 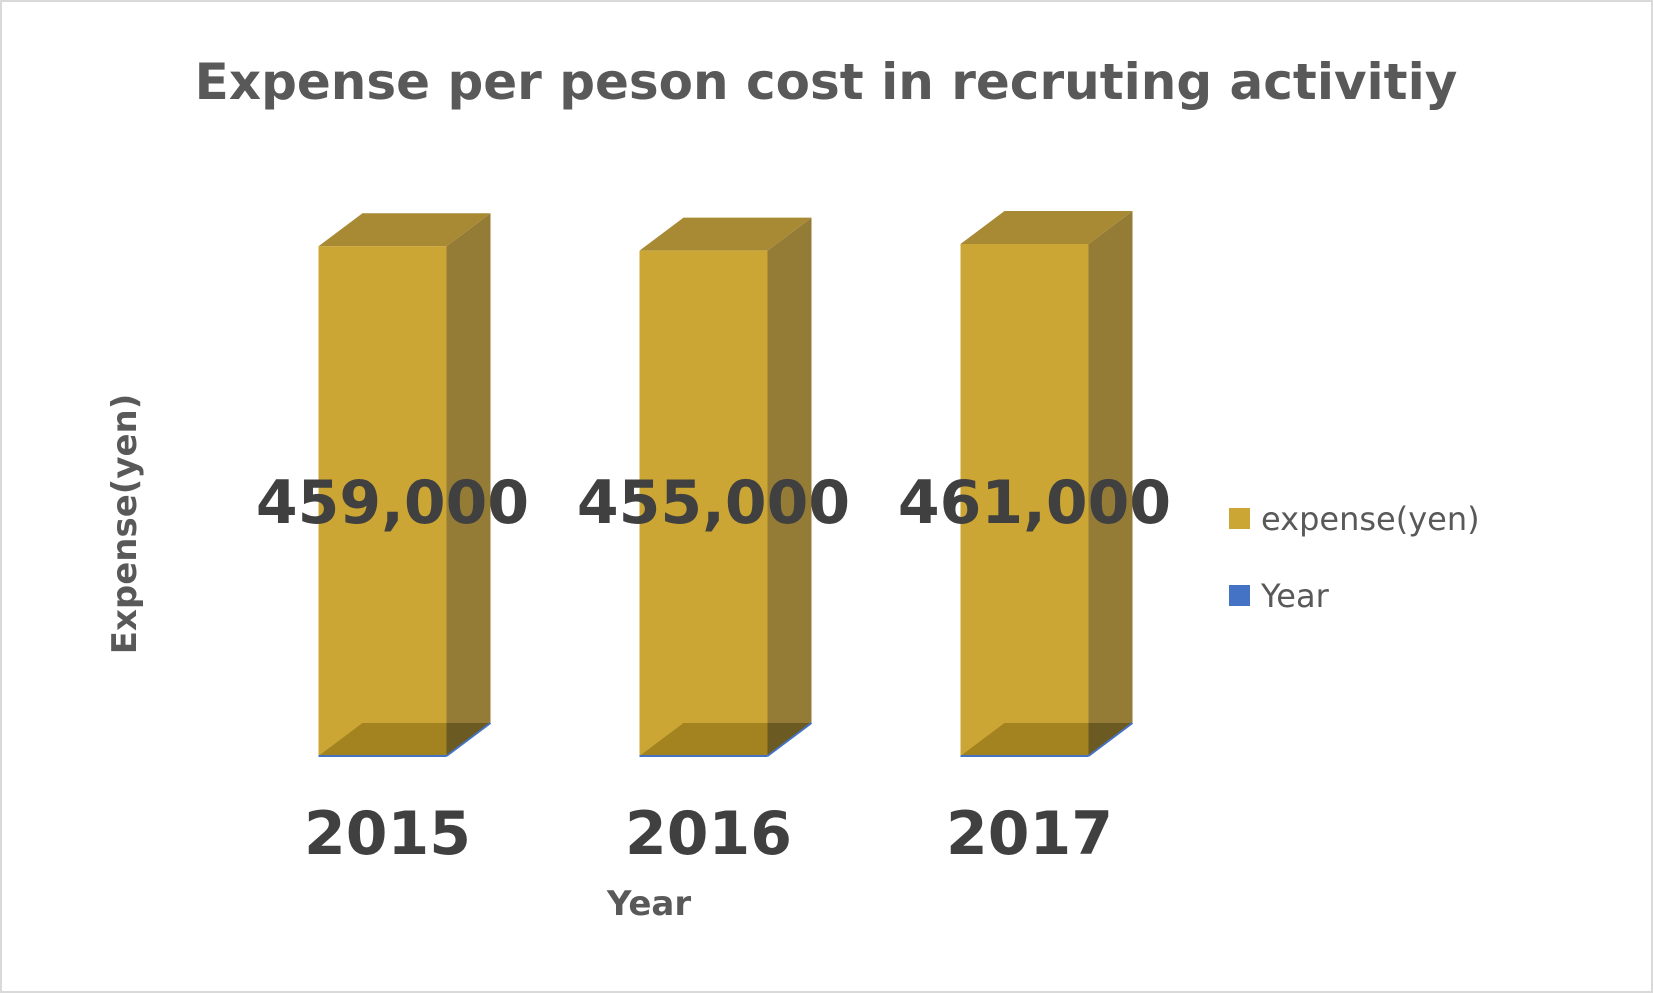 What do you see at coordinates (1239, 595) in the screenshot?
I see `legend-swatch-year` at bounding box center [1239, 595].